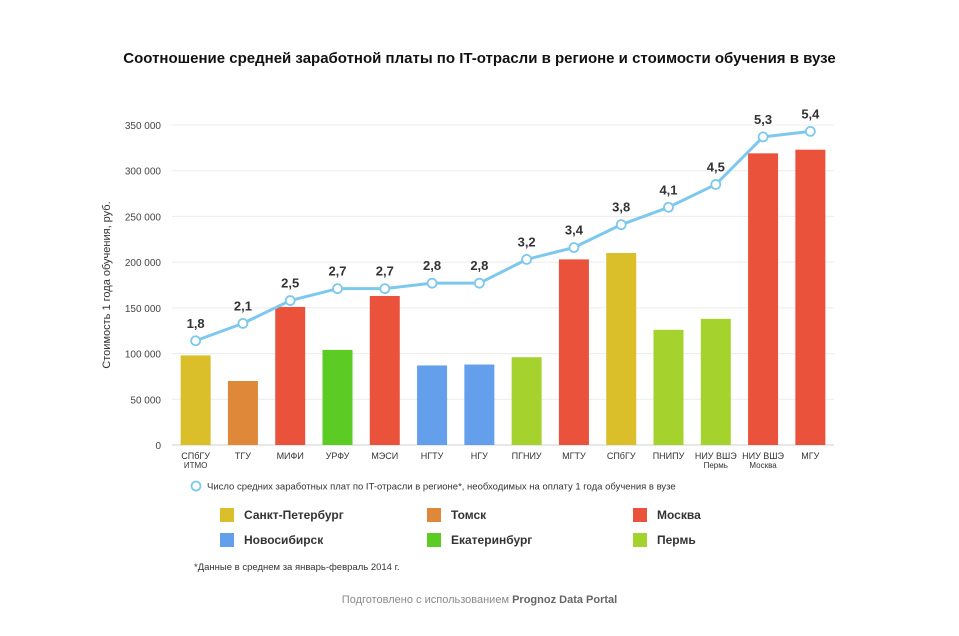  What do you see at coordinates (469, 515) in the screenshot?
I see `legend-label: Томск` at bounding box center [469, 515].